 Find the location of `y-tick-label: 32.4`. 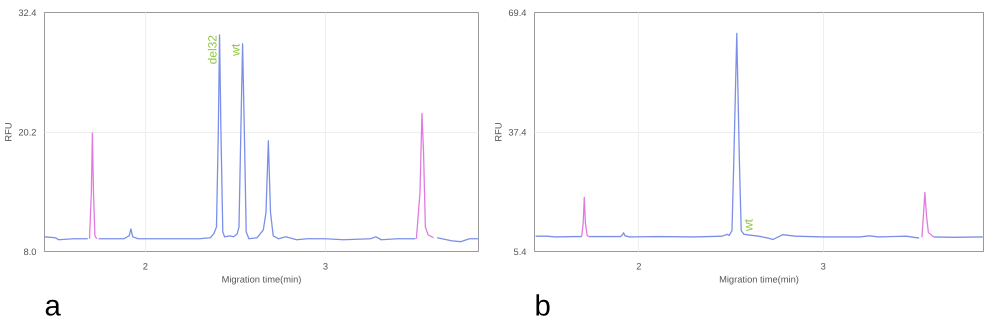

y-tick-label: 32.4 is located at coordinates (27, 13).